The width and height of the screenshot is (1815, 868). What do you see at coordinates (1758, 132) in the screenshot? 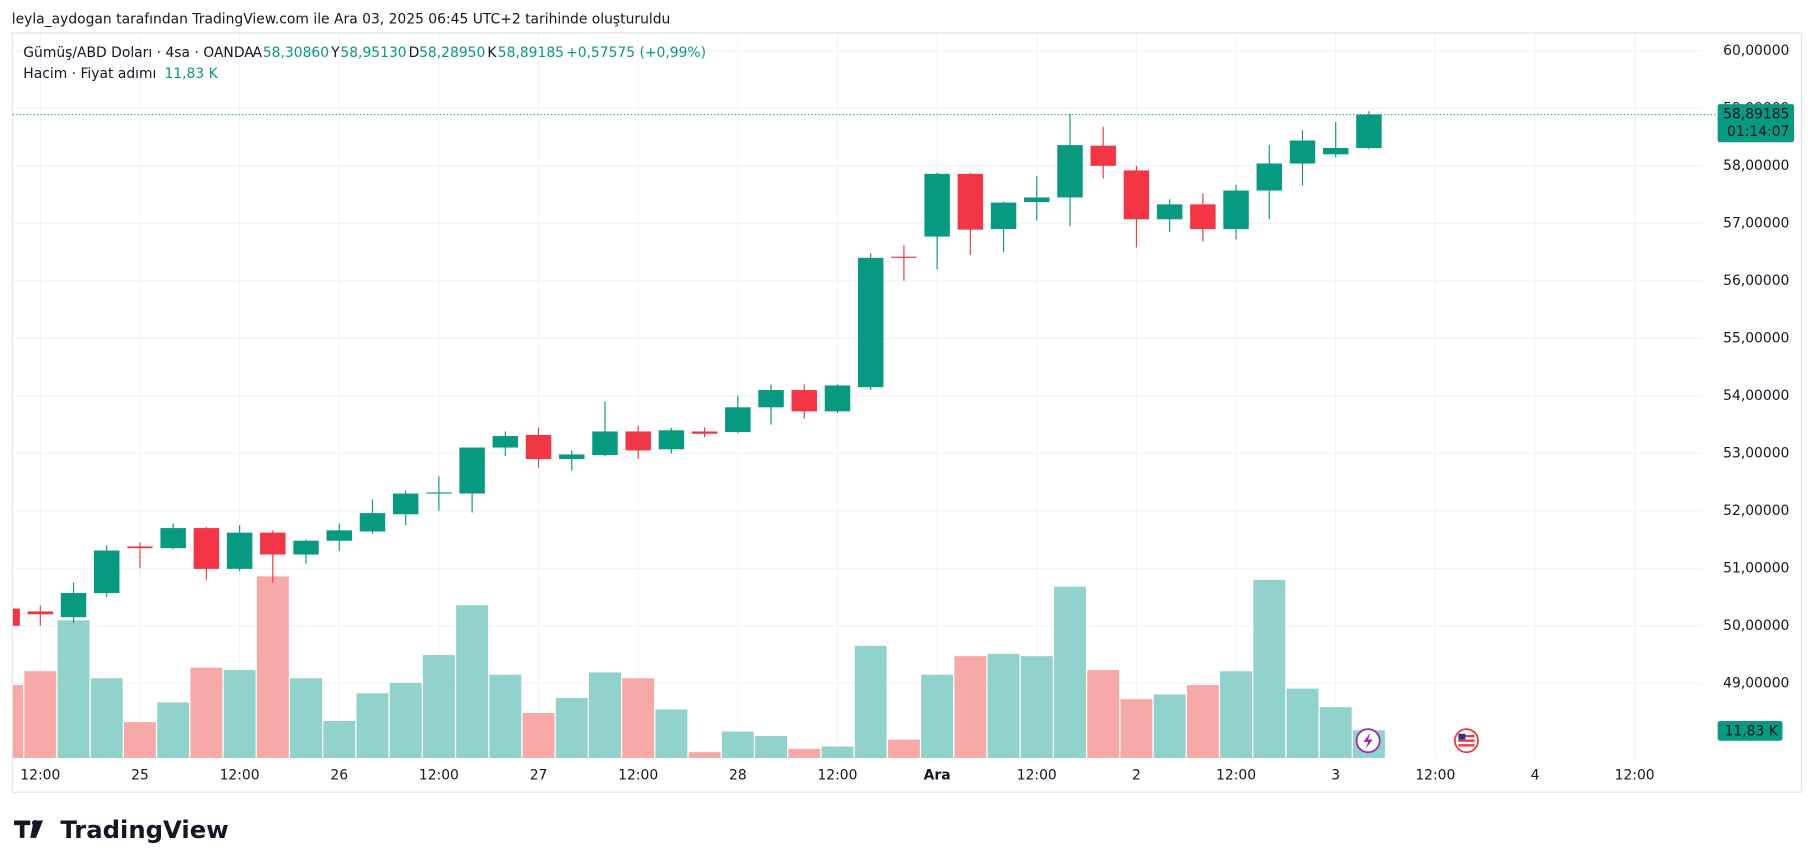
I see `countdown: 01:14:07` at bounding box center [1758, 132].